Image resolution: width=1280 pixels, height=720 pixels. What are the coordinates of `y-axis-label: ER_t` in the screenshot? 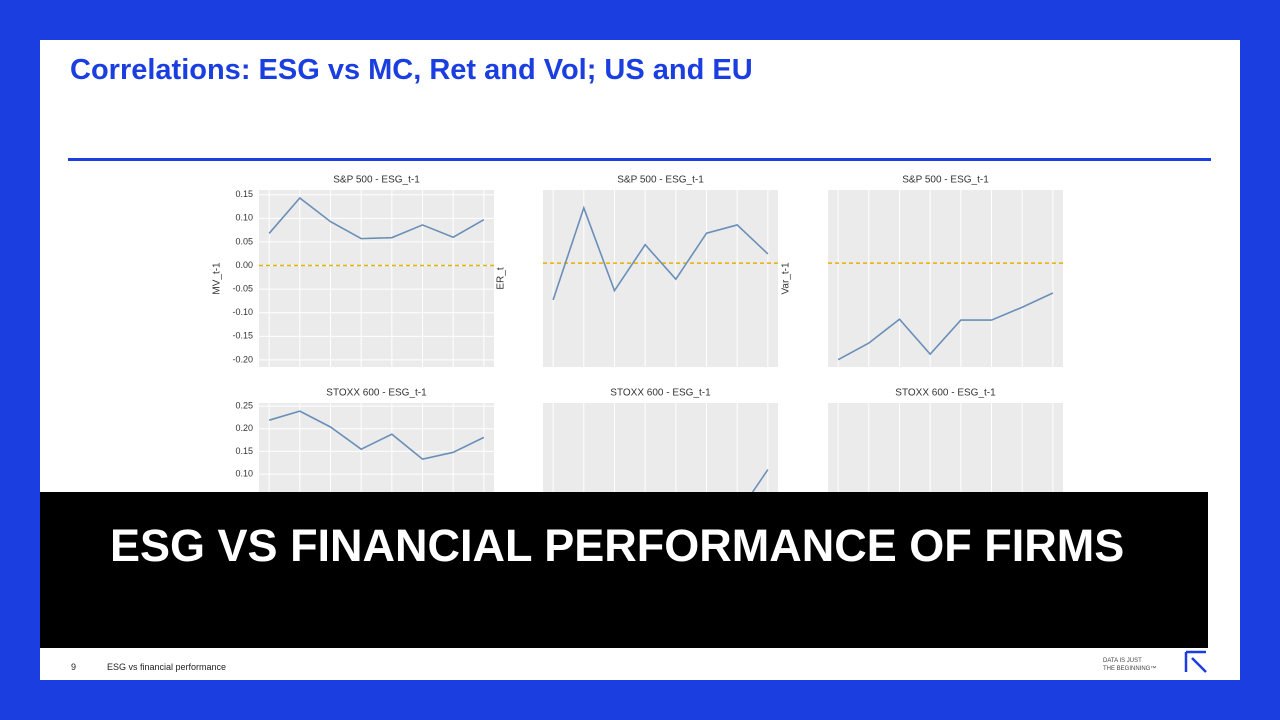 It's located at (501, 278).